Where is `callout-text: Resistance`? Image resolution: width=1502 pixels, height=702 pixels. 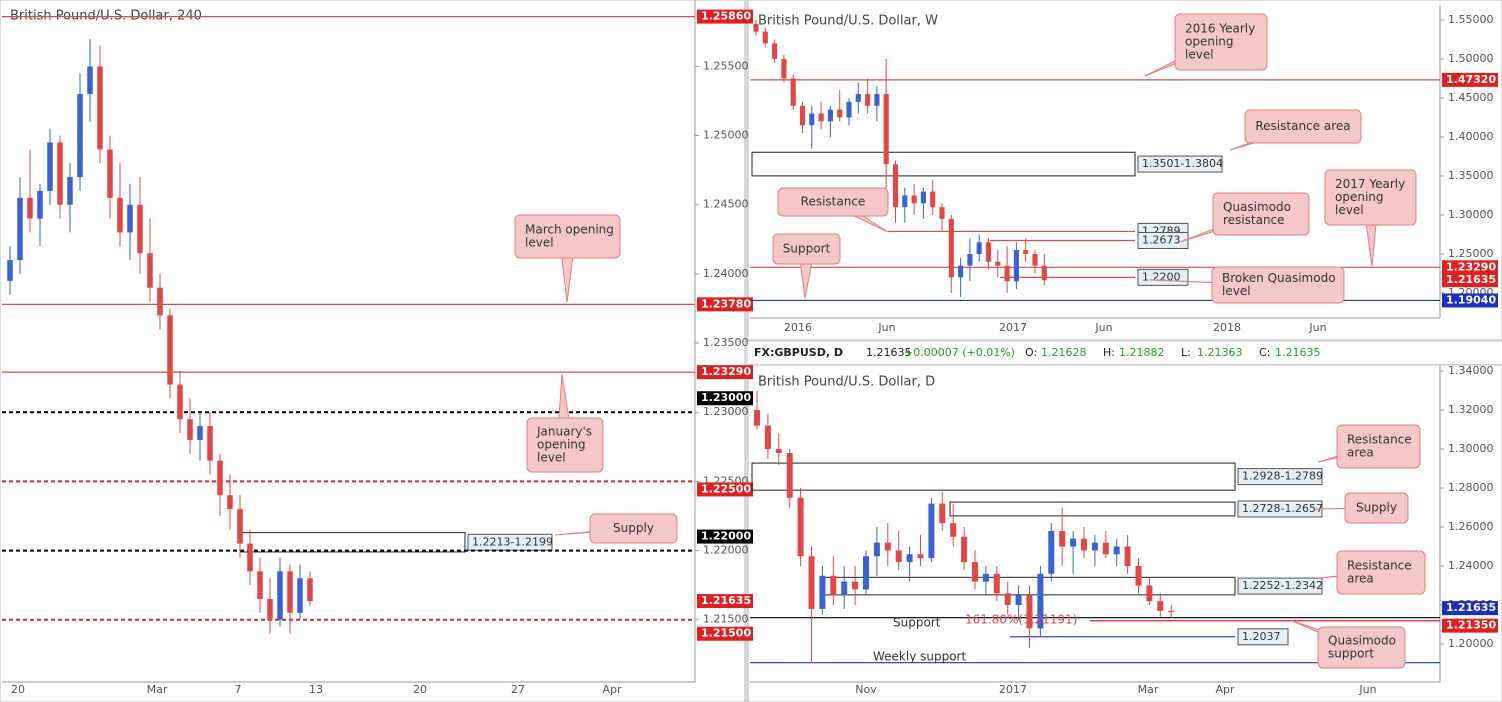
callout-text: Resistance is located at coordinates (833, 202).